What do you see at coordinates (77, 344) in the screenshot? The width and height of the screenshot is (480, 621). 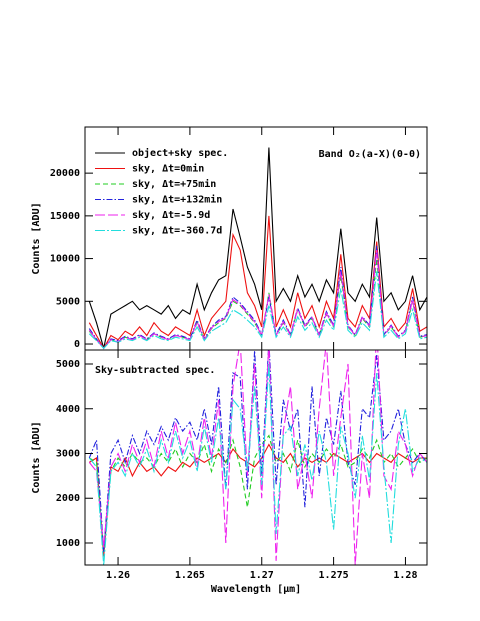 I see `y-tick-label: 0` at bounding box center [77, 344].